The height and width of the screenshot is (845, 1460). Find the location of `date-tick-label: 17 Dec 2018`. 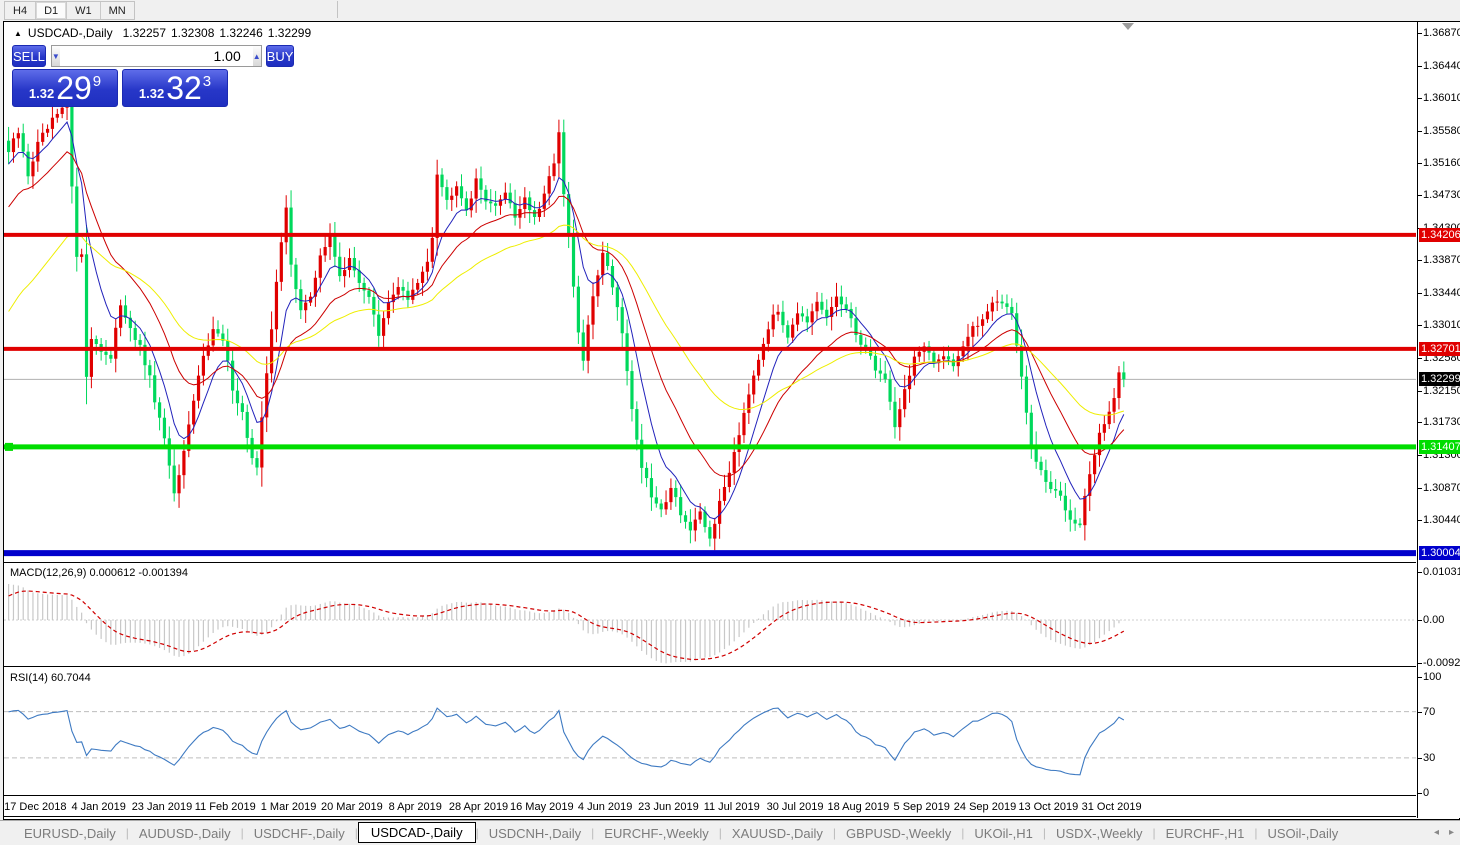

date-tick-label: 17 Dec 2018 is located at coordinates (35, 807).